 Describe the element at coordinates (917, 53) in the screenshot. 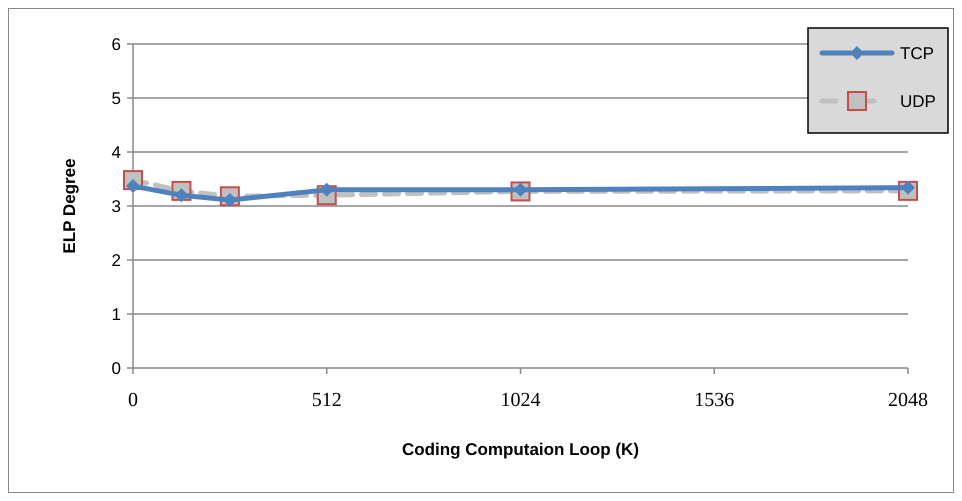

I see `legend-label: TCP` at that location.